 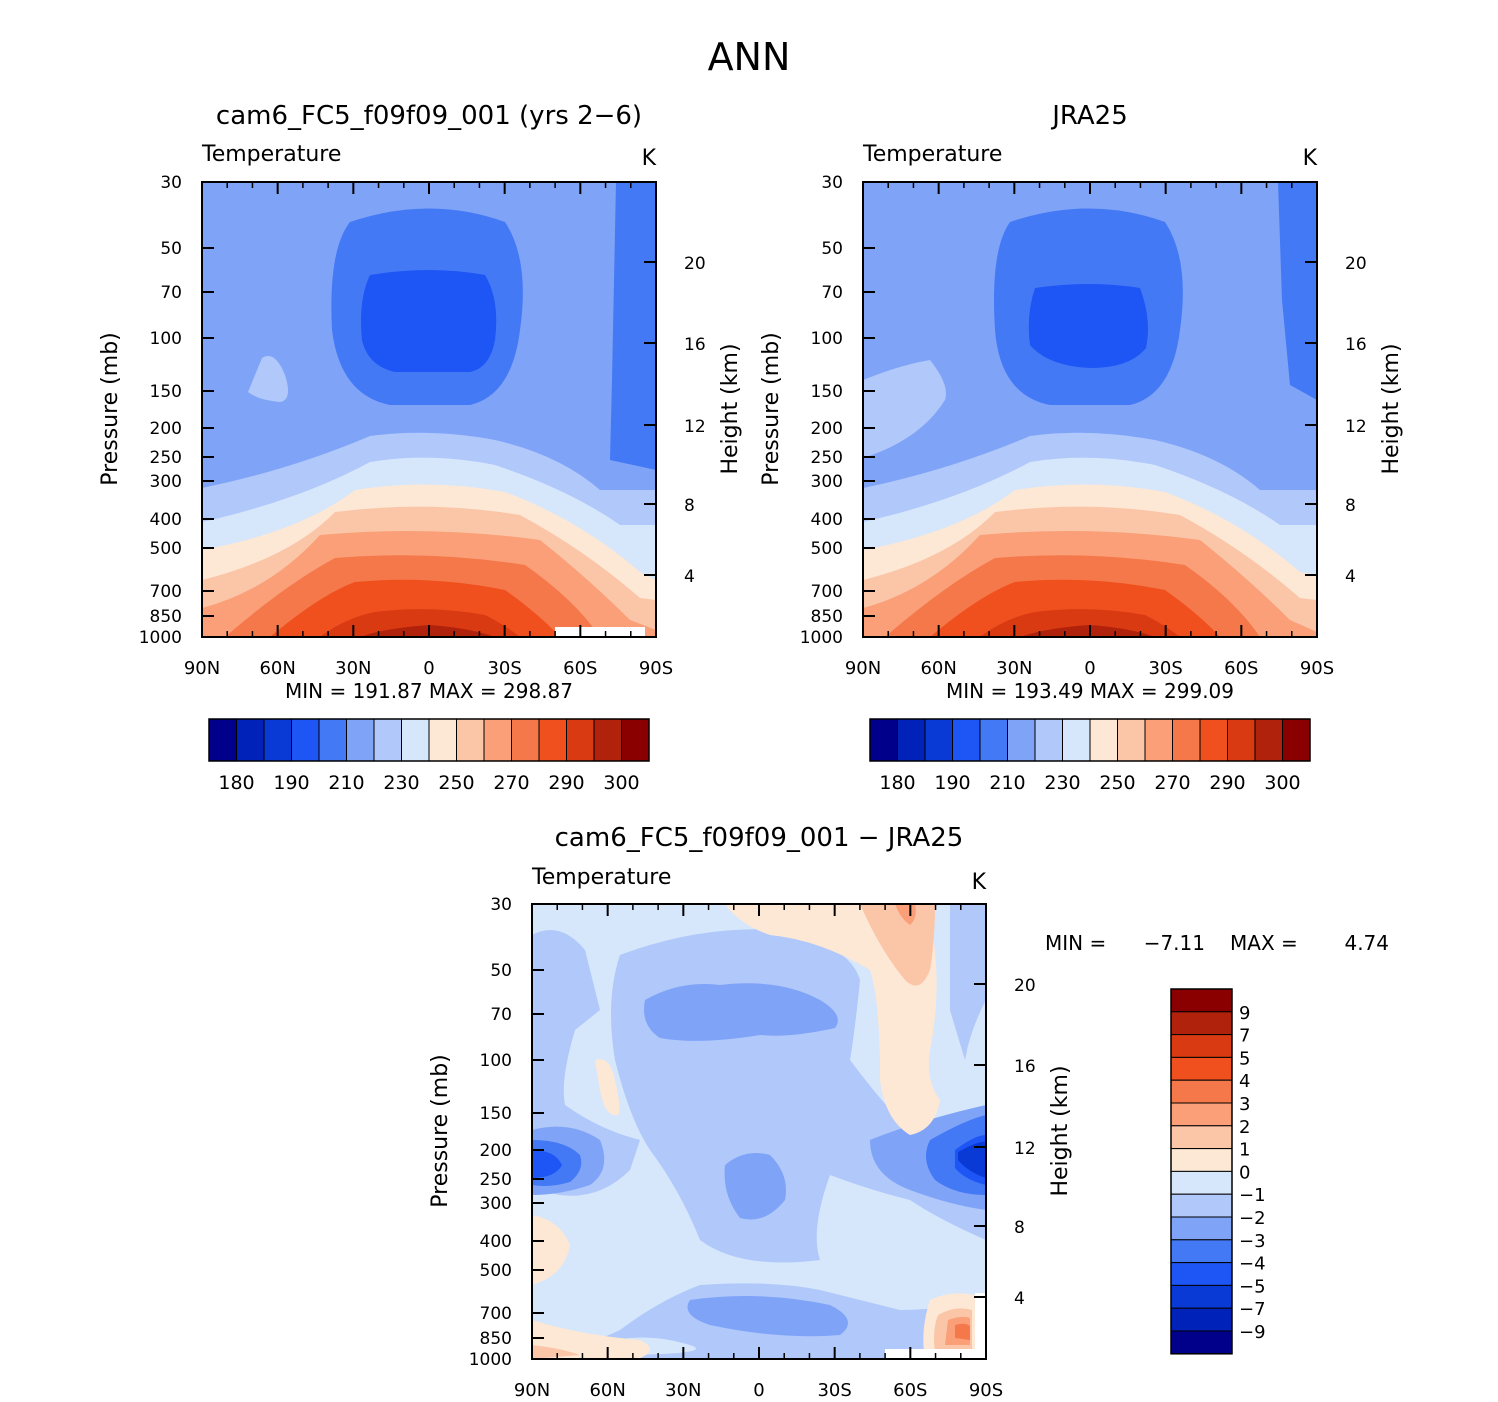 I want to click on y-tick-label: 1000, so click(x=160, y=638).